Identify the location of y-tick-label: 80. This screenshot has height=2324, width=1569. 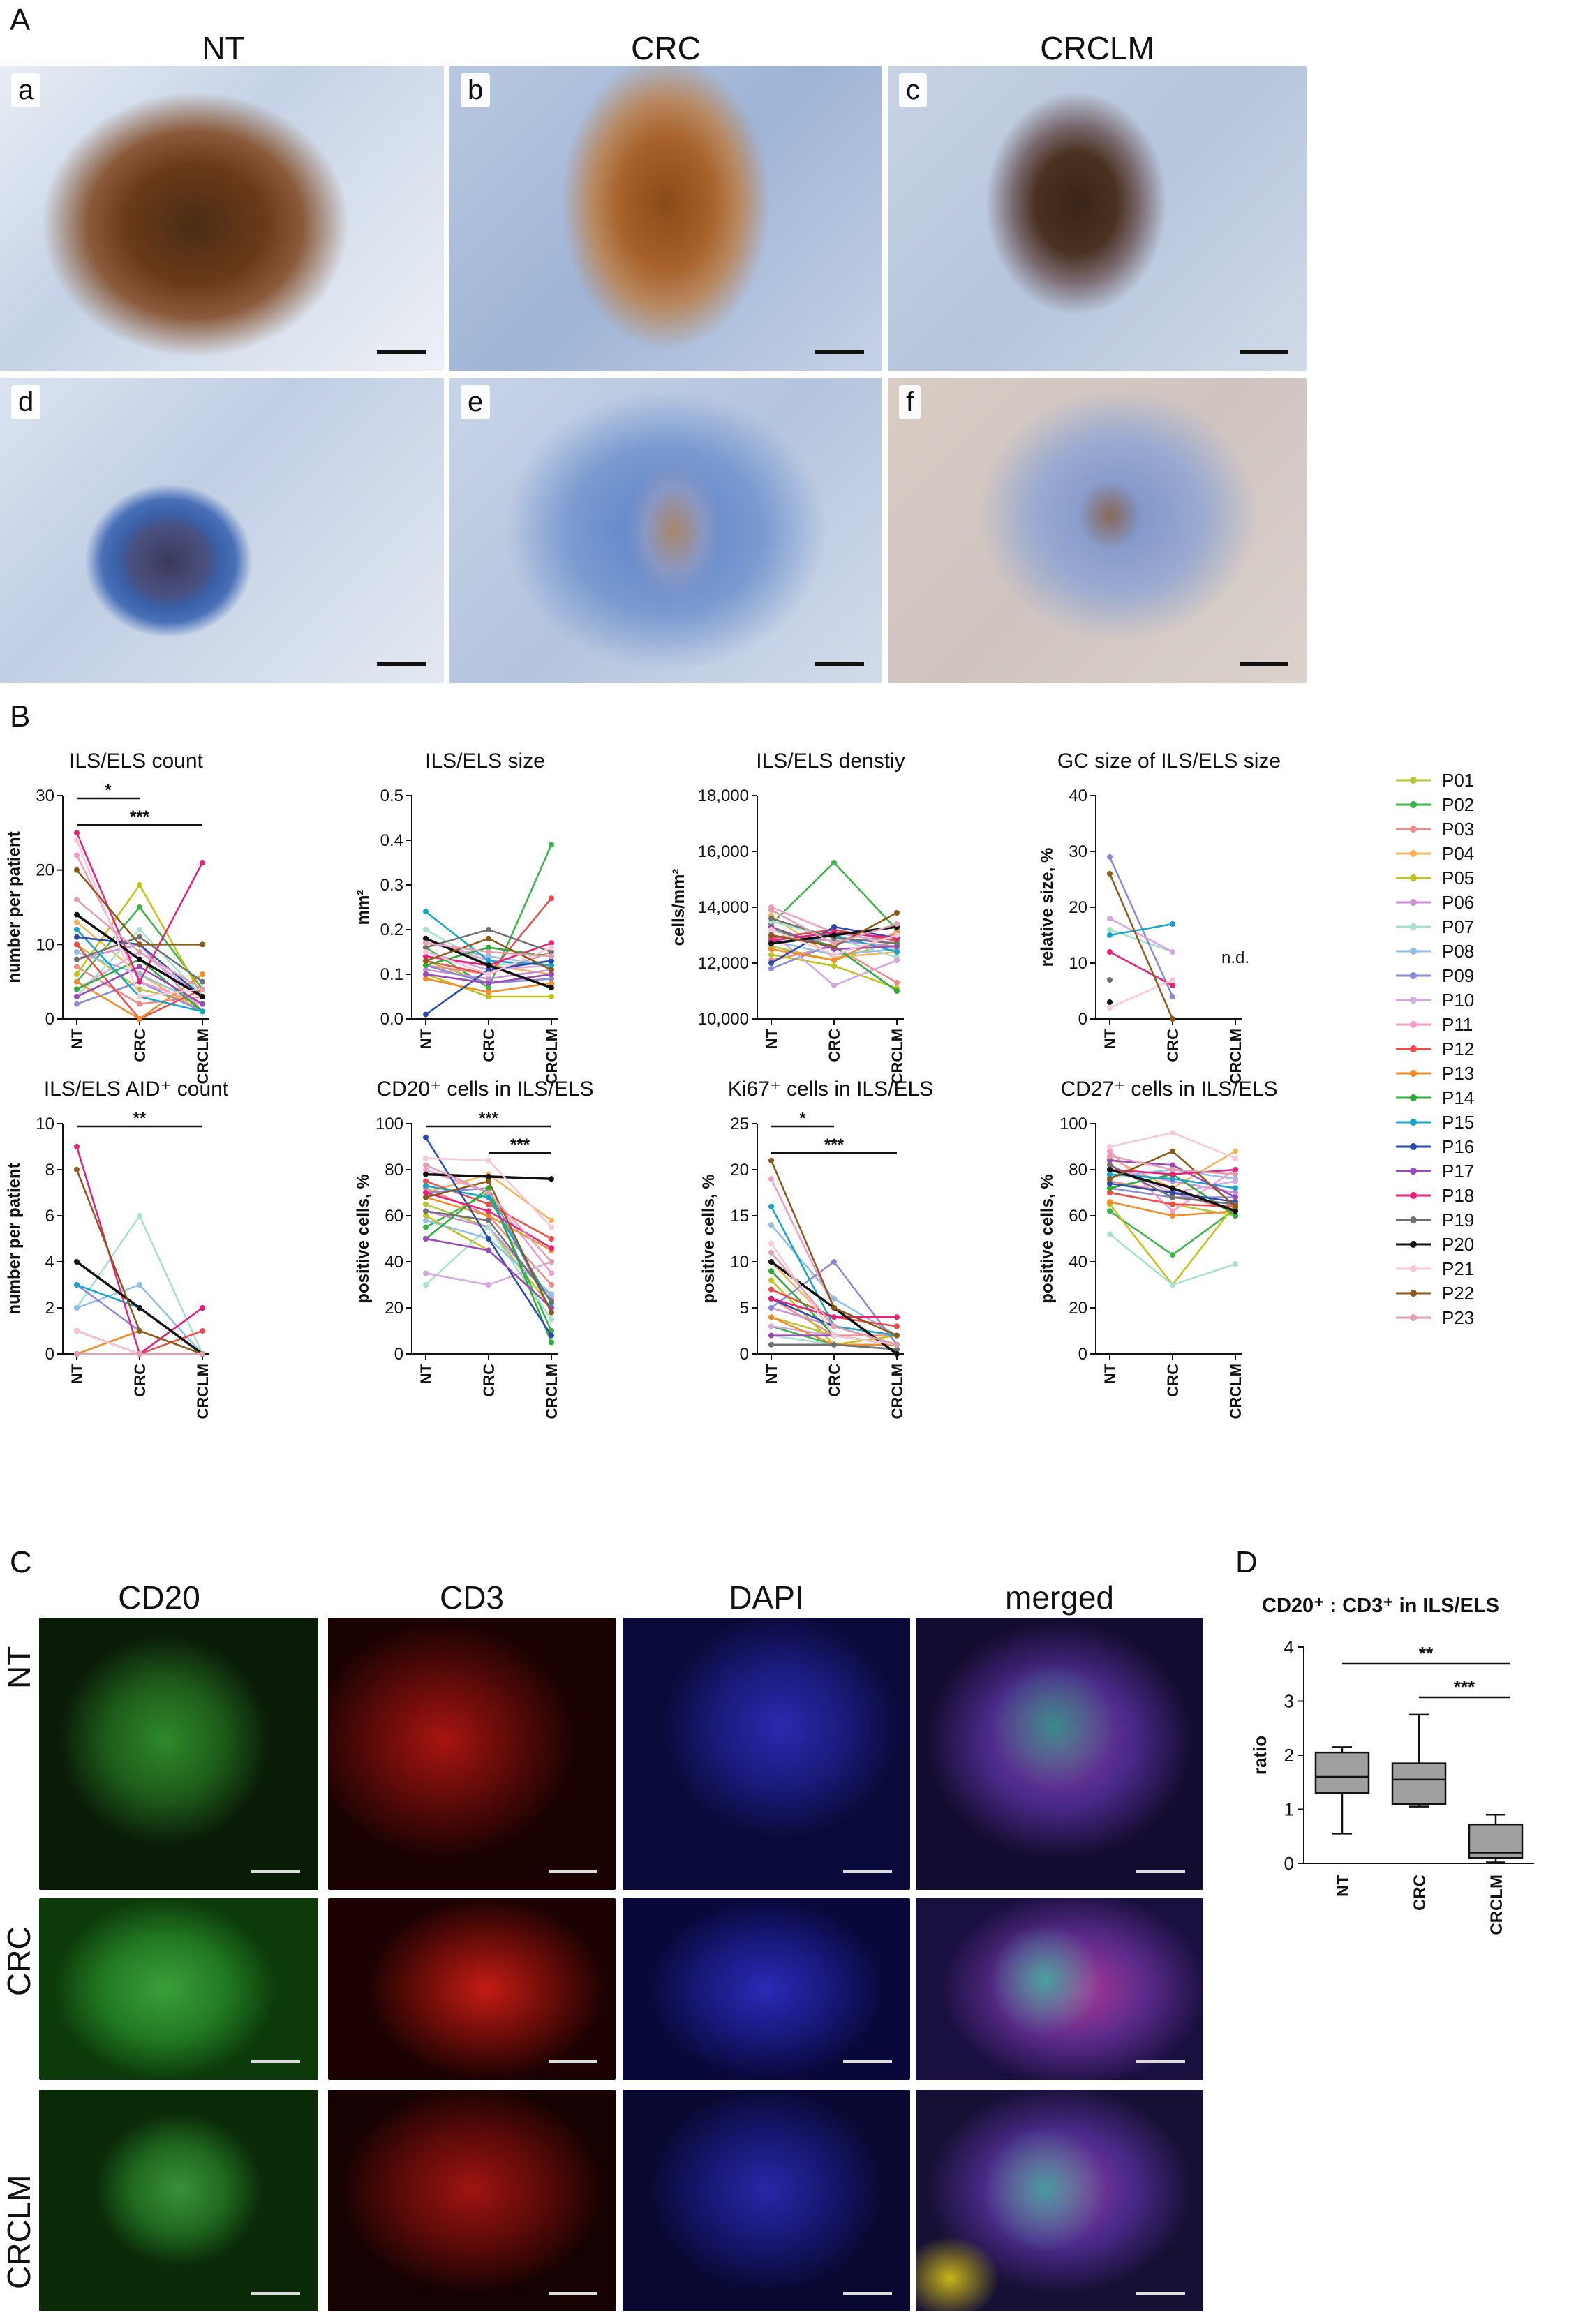
(1078, 1170).